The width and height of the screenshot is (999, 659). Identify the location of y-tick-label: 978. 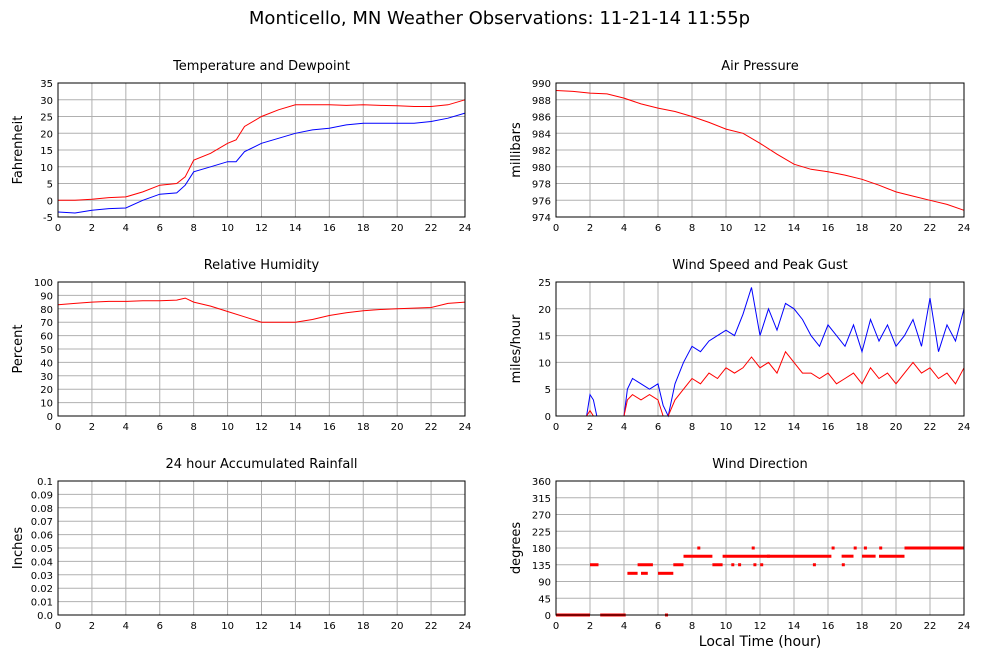
(541, 185).